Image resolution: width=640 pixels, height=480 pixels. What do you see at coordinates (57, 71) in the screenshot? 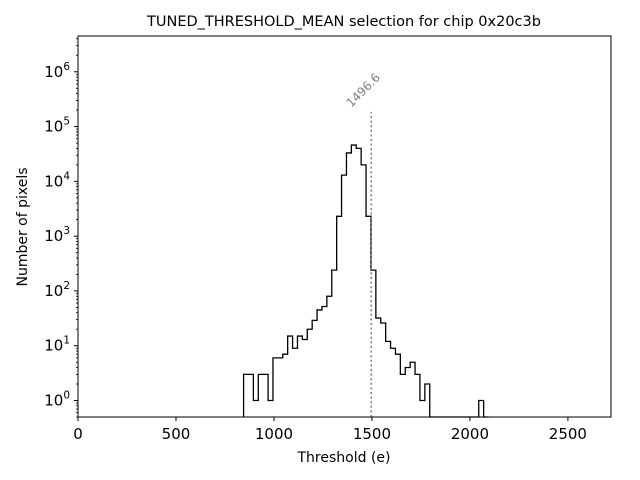
I see `y-tick-label: 10⁶` at bounding box center [57, 71].